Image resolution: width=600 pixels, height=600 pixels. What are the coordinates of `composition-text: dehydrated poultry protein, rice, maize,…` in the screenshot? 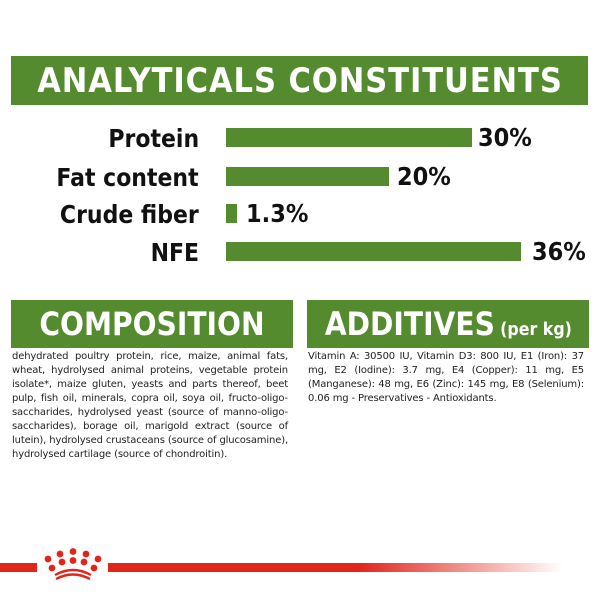 It's located at (150, 405).